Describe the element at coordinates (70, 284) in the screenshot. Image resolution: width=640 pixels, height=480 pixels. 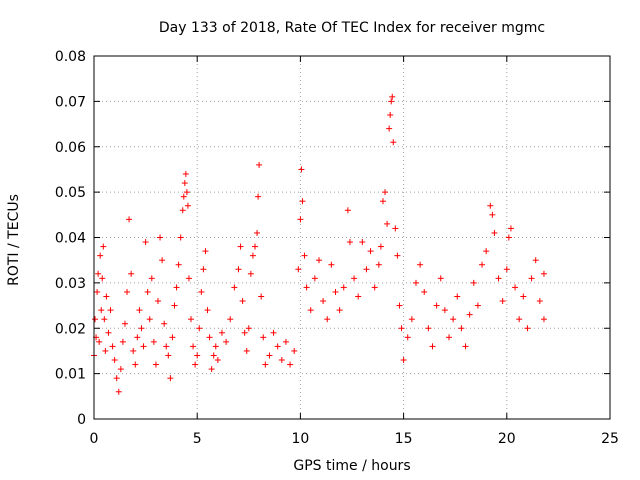
I see `y-tick-label: 0.03` at that location.